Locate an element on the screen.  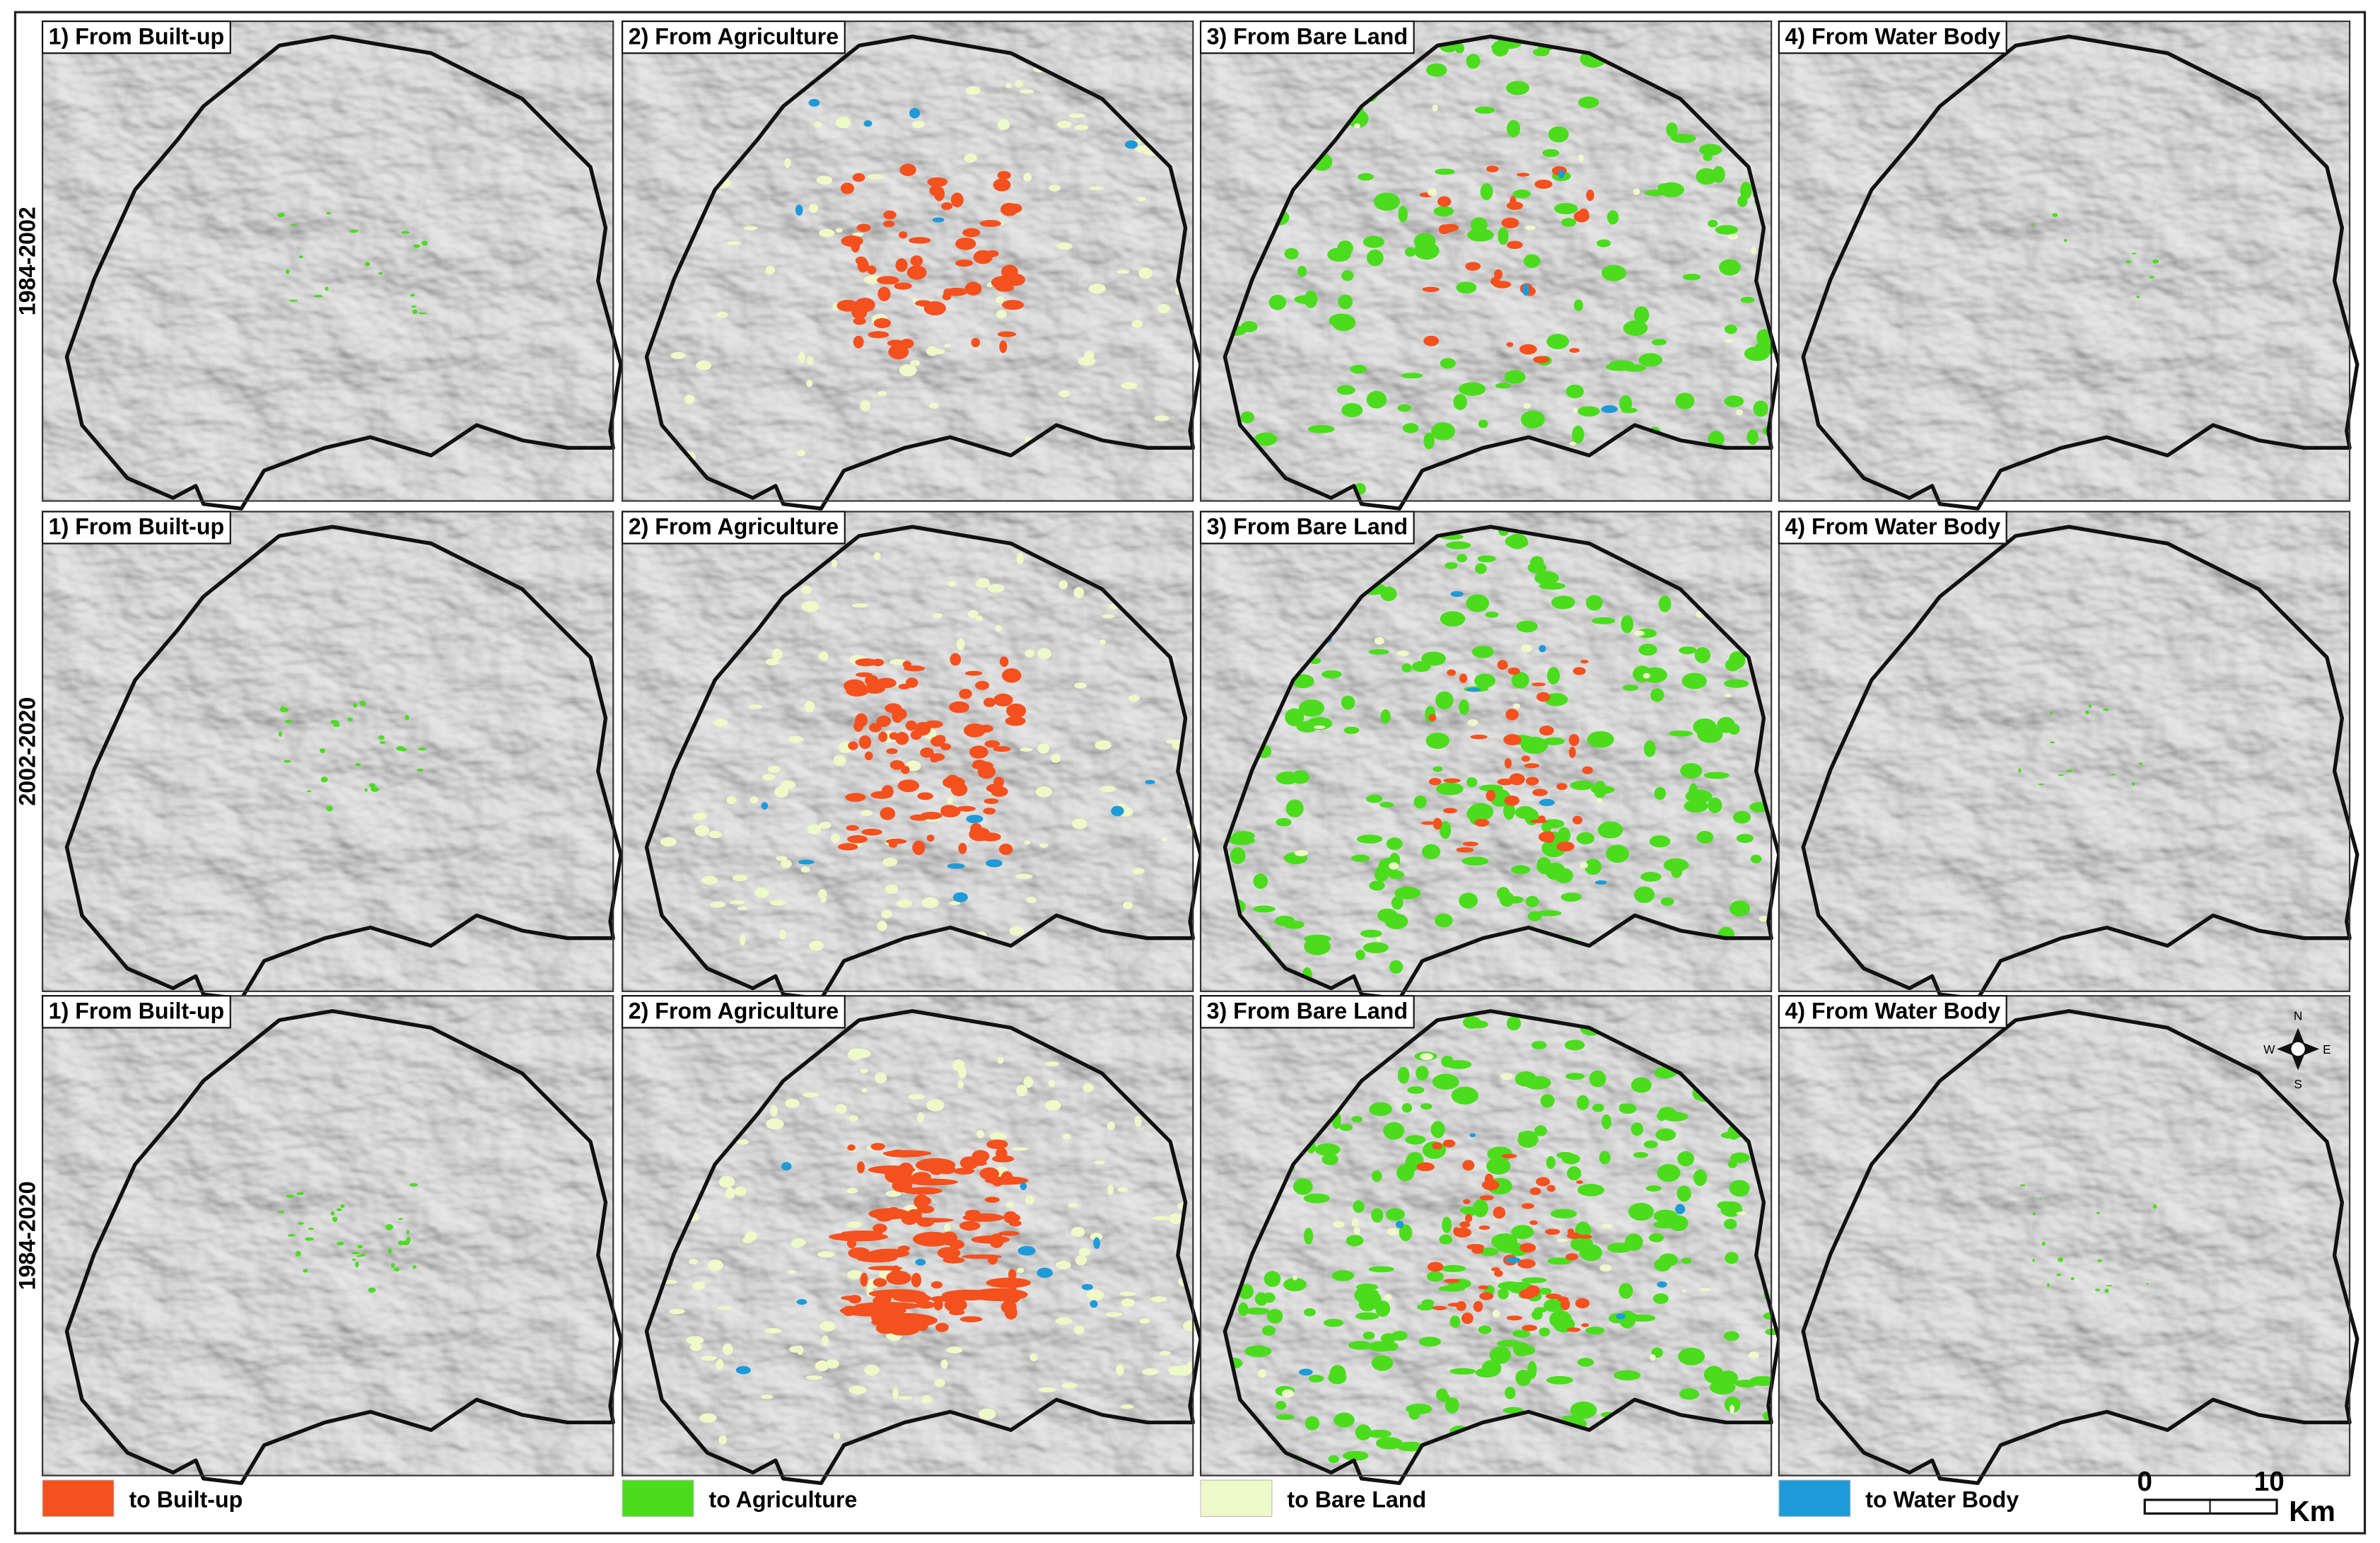
panel-title: 1) From Built-up is located at coordinates (137, 36).